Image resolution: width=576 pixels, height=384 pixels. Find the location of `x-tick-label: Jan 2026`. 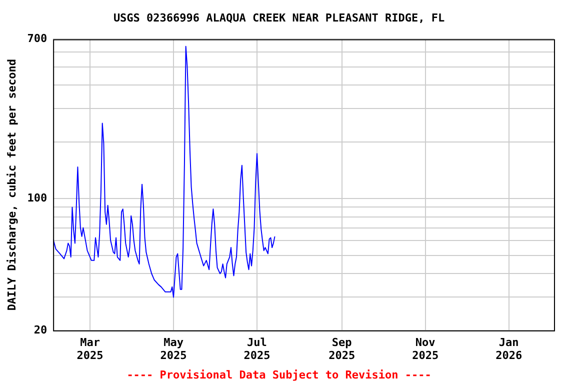

x-tick-label: Jan 2026 is located at coordinates (509, 349).